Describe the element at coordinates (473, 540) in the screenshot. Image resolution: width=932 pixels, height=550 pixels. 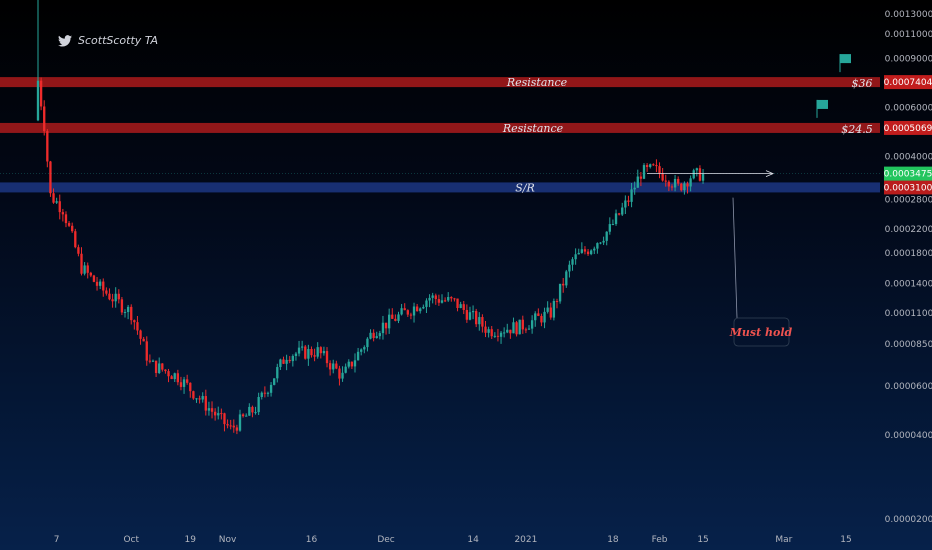
I see `x-tick-label: 14` at that location.